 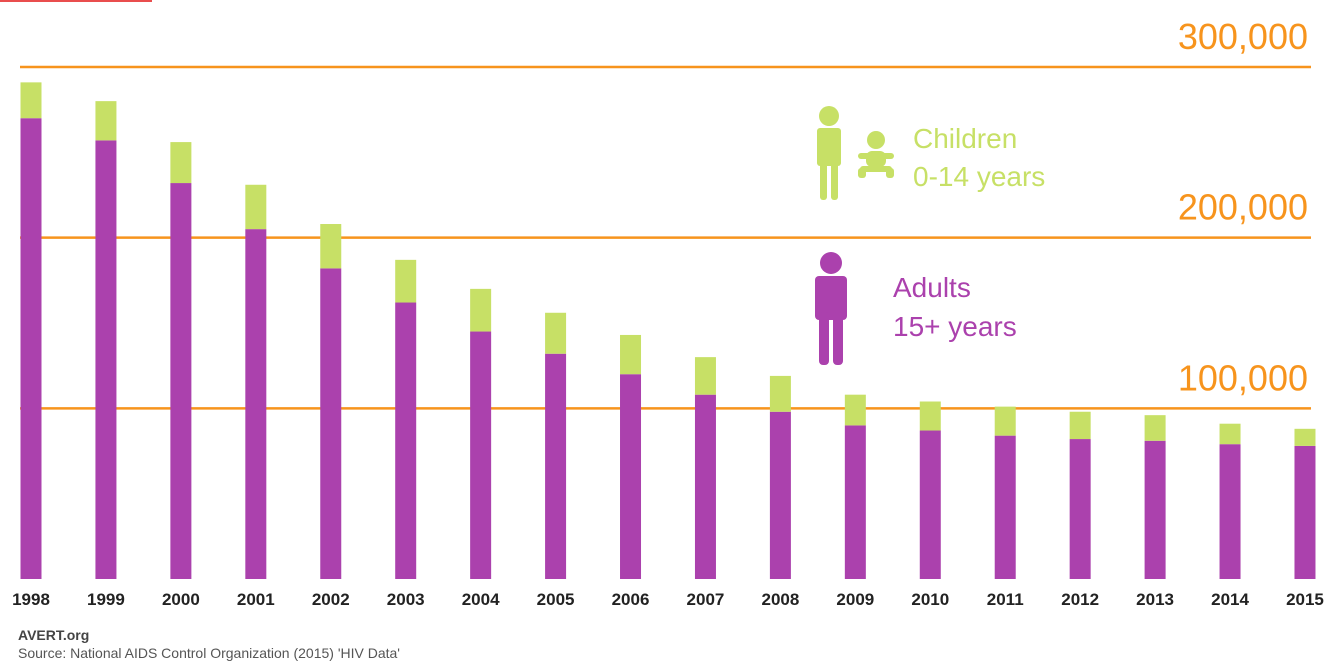 What do you see at coordinates (1243, 36) in the screenshot?
I see `gridline-label-2: 300,000` at bounding box center [1243, 36].